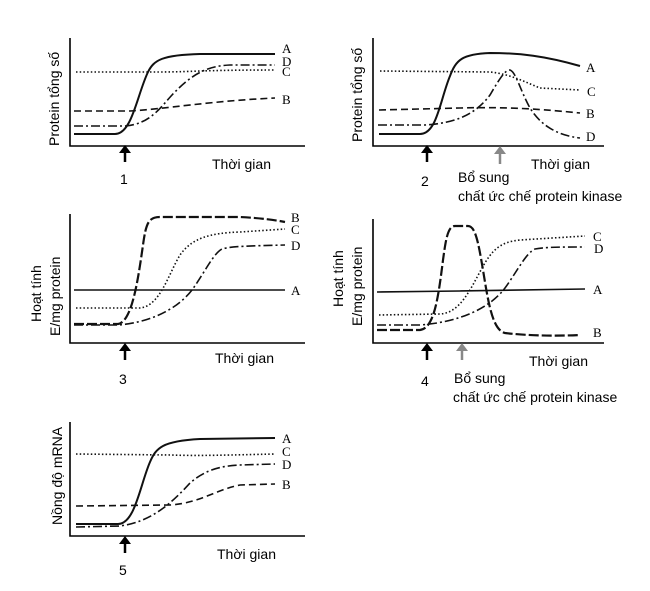 The width and height of the screenshot is (650, 591). What do you see at coordinates (481, 290) in the screenshot?
I see `panel-4-curve-A` at bounding box center [481, 290].